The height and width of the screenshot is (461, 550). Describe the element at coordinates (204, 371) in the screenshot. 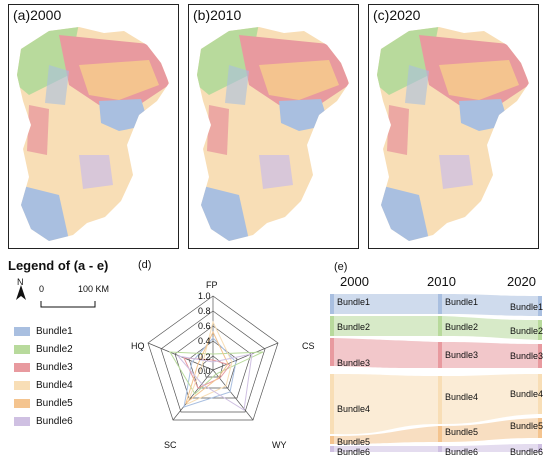

I see `radar-tick: 0.0` at that location.